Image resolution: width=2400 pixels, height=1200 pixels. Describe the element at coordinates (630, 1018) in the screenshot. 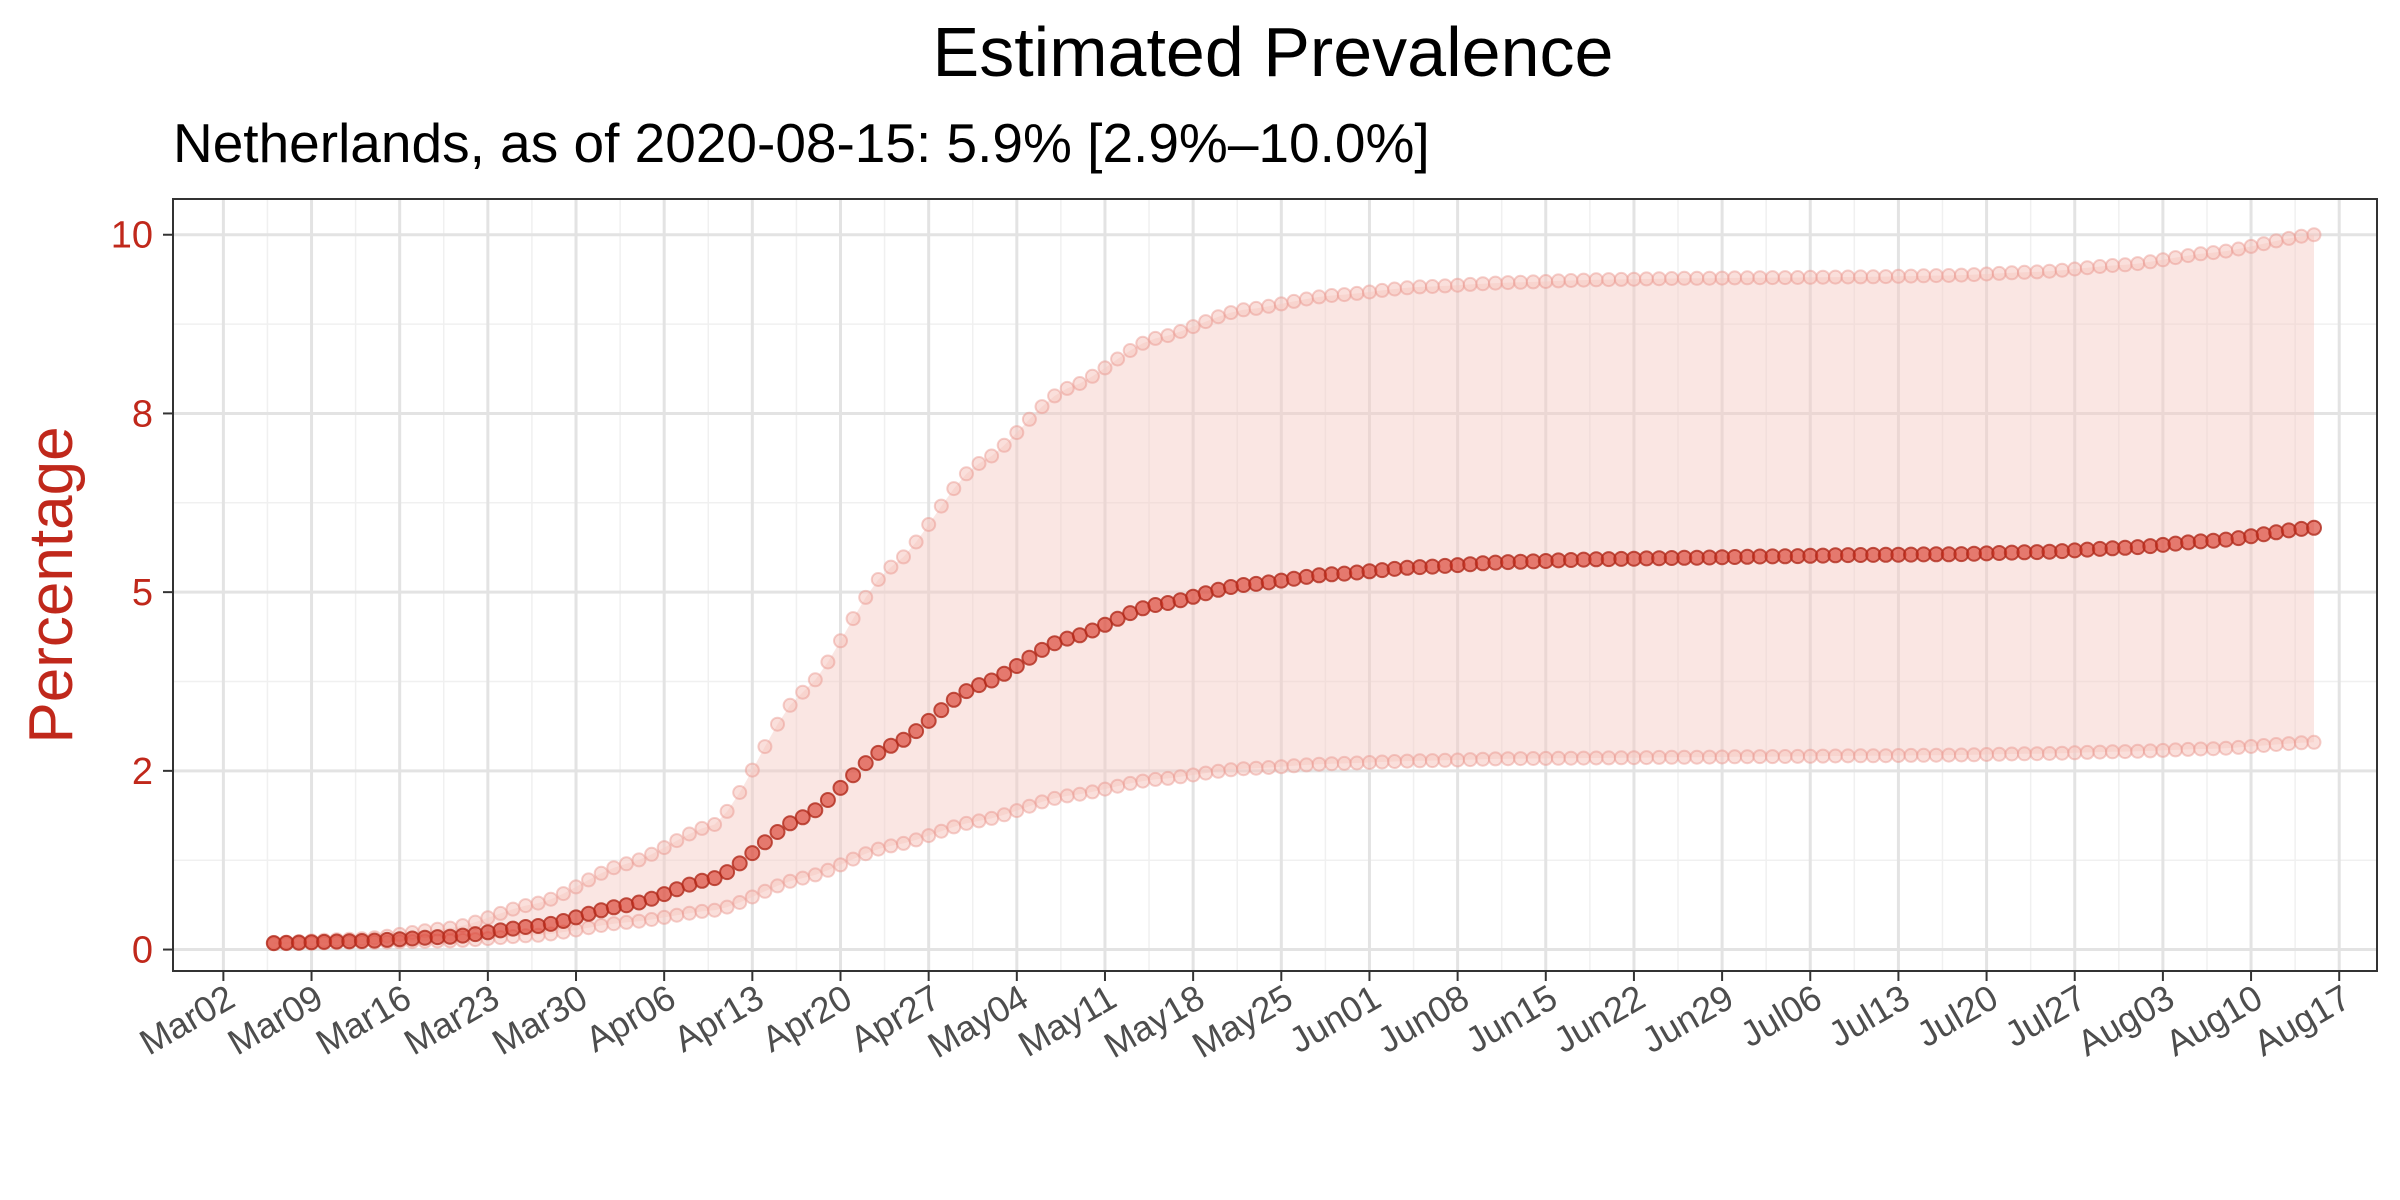

I see `x-tick-label: Apr06` at that location.